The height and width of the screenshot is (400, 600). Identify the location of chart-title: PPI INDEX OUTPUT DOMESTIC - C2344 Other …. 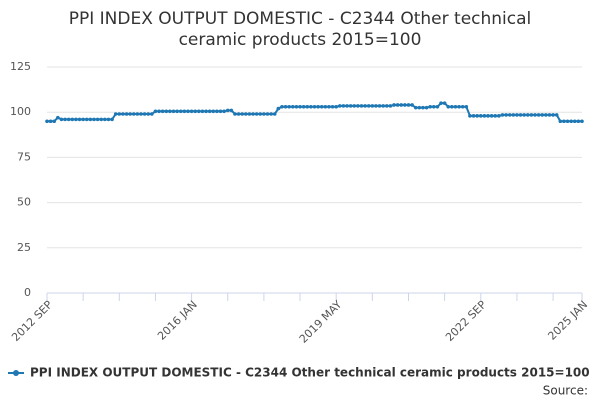
(300, 19).